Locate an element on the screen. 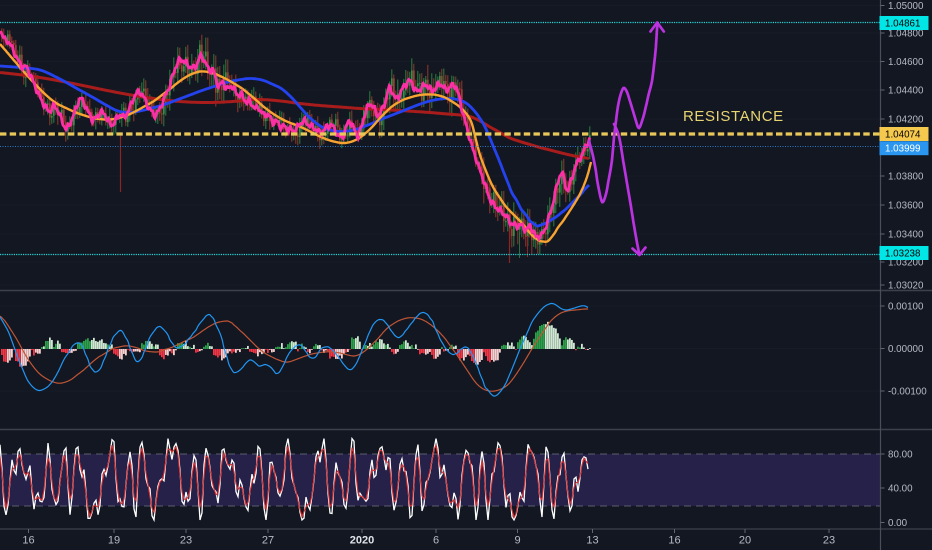 Image resolution: width=932 pixels, height=550 pixels. svg-text: 40.00 is located at coordinates (900, 489).